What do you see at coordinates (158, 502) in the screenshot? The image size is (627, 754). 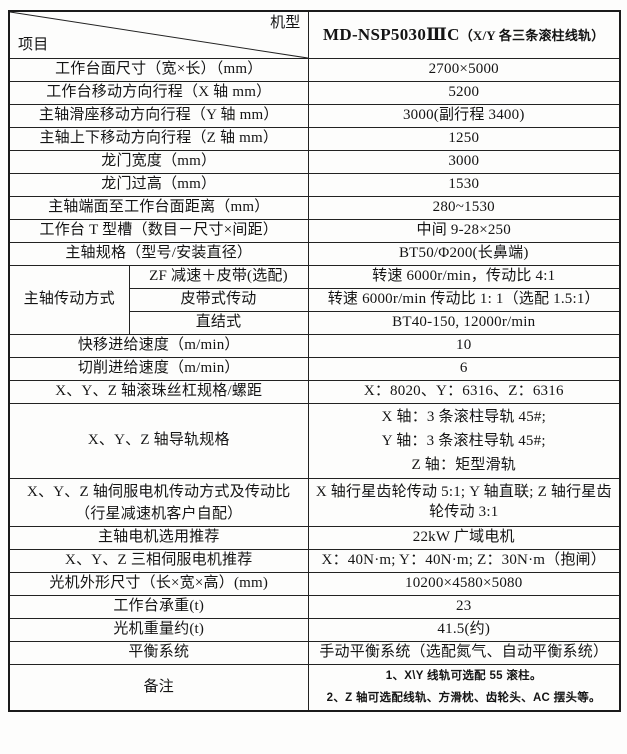 I see `spec-label-cell: X、Y、Z 轴伺服电机传动方式及传动比 （行星减速机客户自配）` at bounding box center [158, 502].